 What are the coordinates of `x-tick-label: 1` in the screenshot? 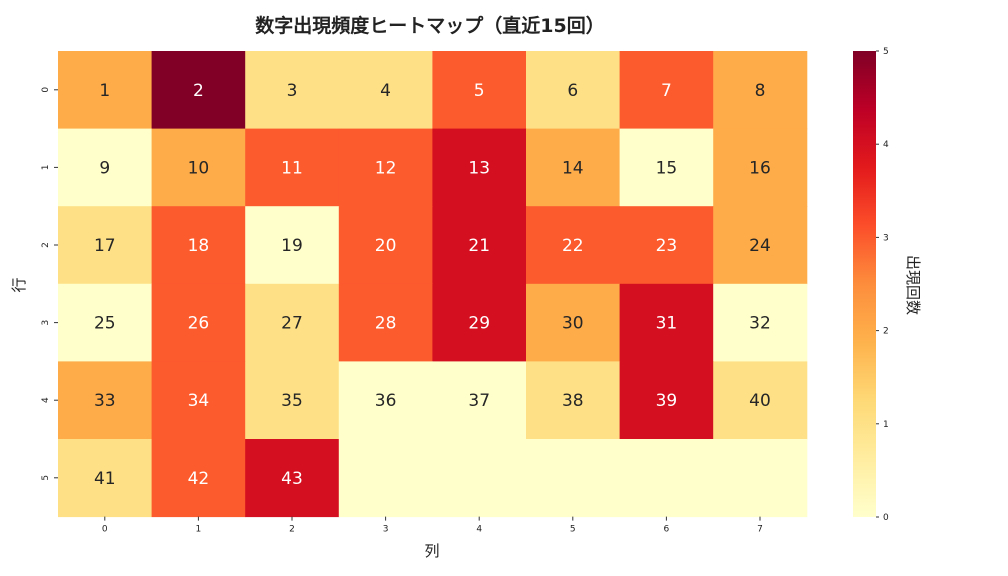 It's located at (199, 530).